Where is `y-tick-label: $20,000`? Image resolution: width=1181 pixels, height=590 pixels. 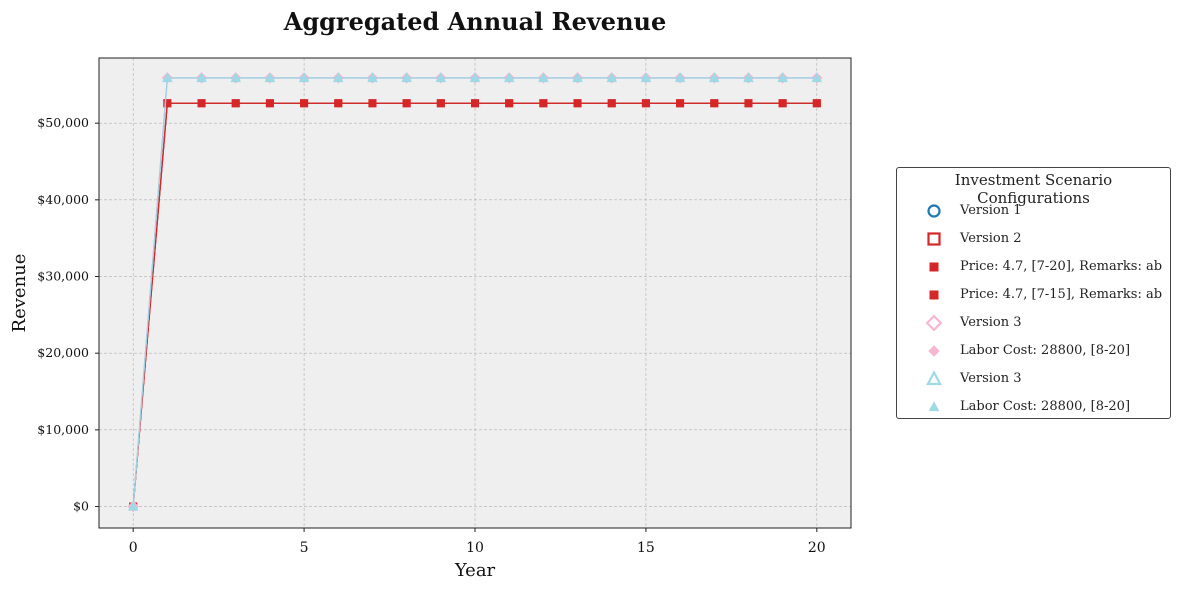 y-tick-label: $20,000 is located at coordinates (63, 352).